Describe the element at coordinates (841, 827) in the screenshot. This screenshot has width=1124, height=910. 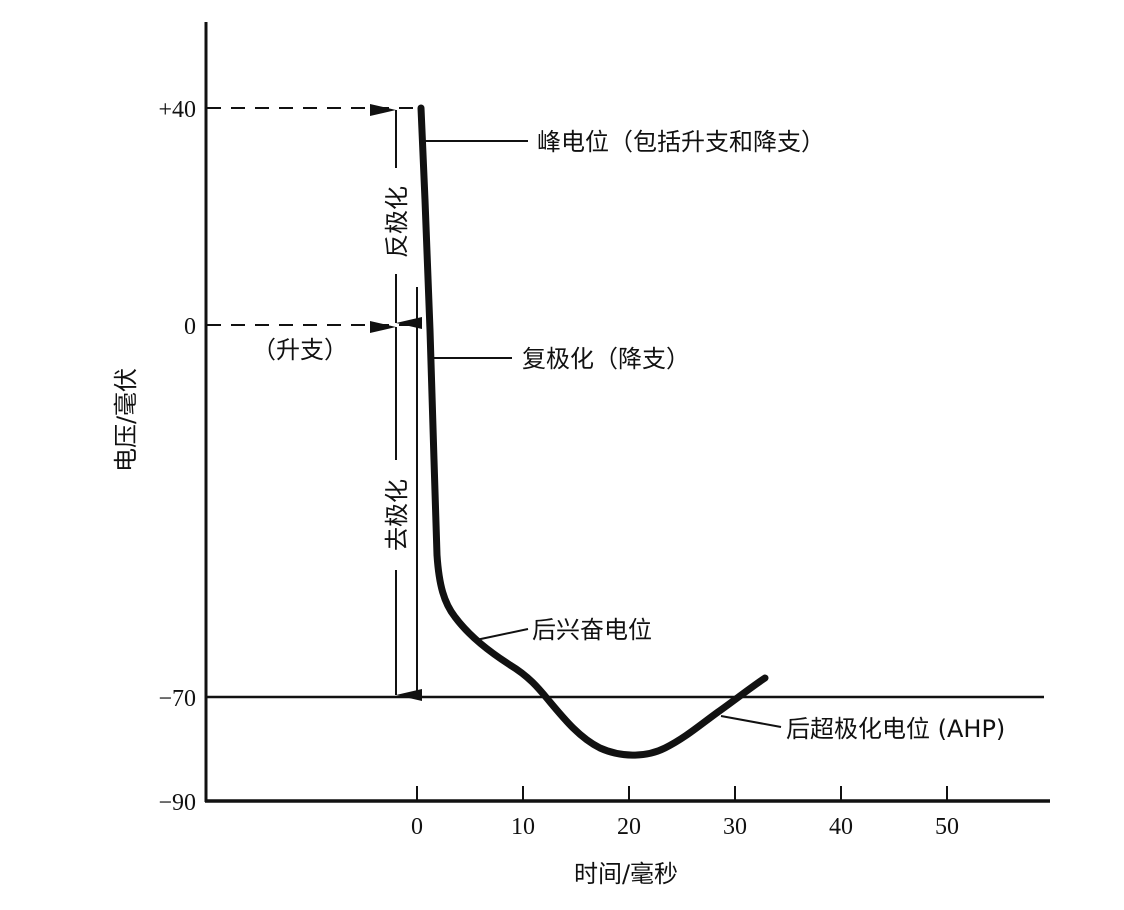
I see `x-tick-40: 40` at that location.